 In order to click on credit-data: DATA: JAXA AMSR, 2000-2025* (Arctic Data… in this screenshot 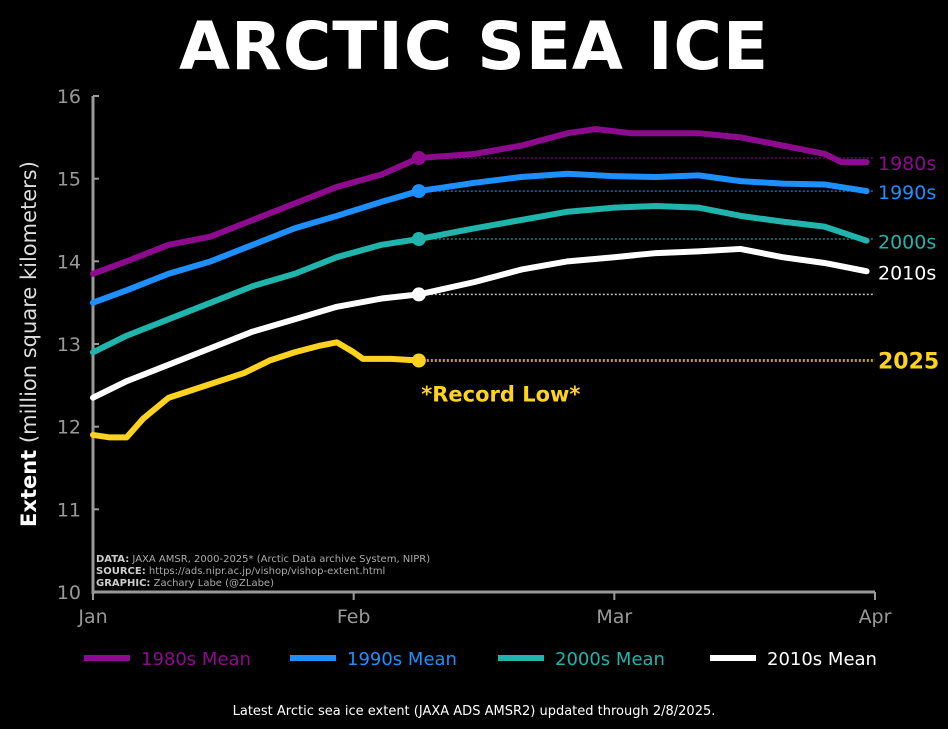, I will do `click(263, 559)`.